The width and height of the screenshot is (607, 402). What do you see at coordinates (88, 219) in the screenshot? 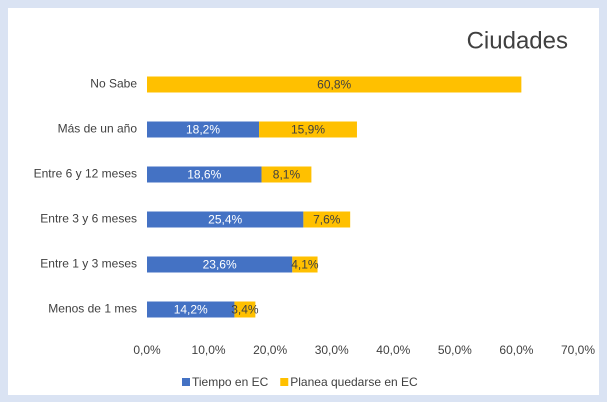
I see `y-tick-label: Entre 3 y 6 meses` at bounding box center [88, 219].